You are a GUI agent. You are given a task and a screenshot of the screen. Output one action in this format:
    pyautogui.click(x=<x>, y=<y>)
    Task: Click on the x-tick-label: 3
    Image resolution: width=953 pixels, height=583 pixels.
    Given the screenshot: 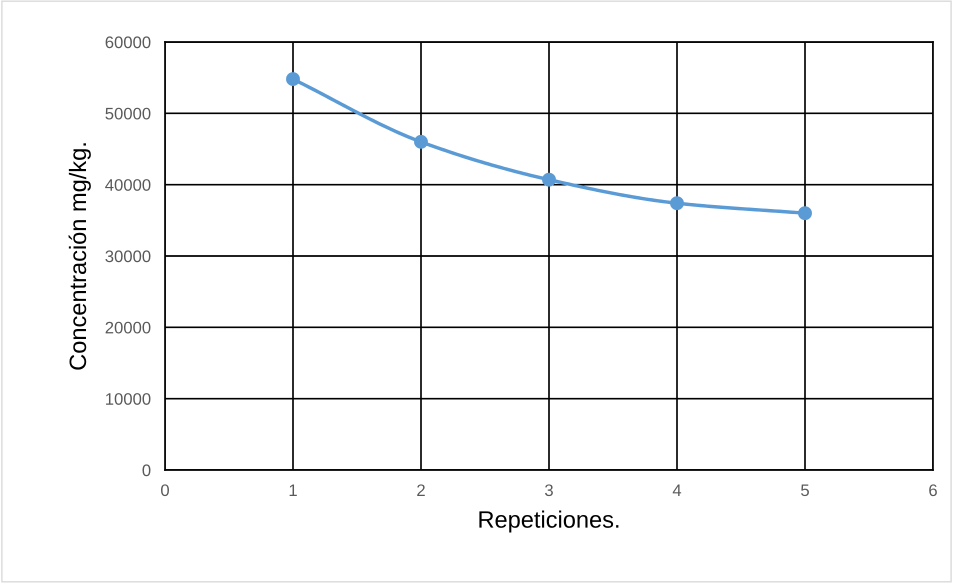 What is the action you would take?
    pyautogui.click(x=549, y=490)
    